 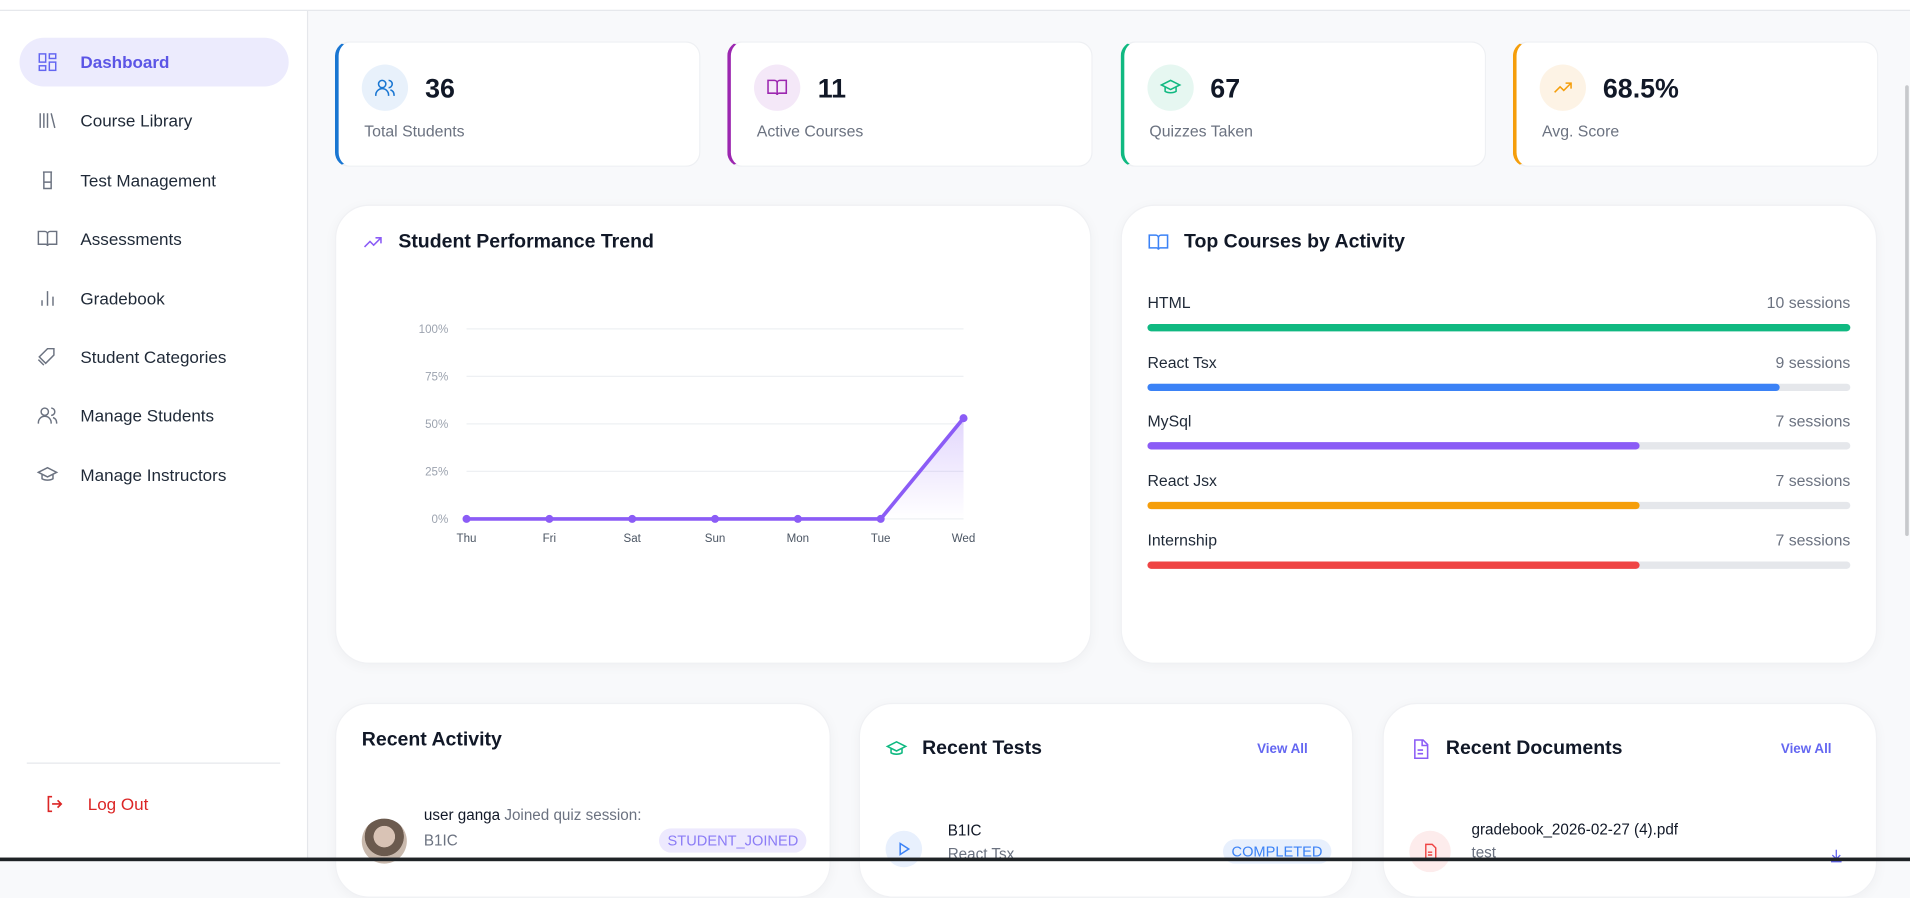 What do you see at coordinates (549, 539) in the screenshot?
I see `x-tick-label: Fri` at bounding box center [549, 539].